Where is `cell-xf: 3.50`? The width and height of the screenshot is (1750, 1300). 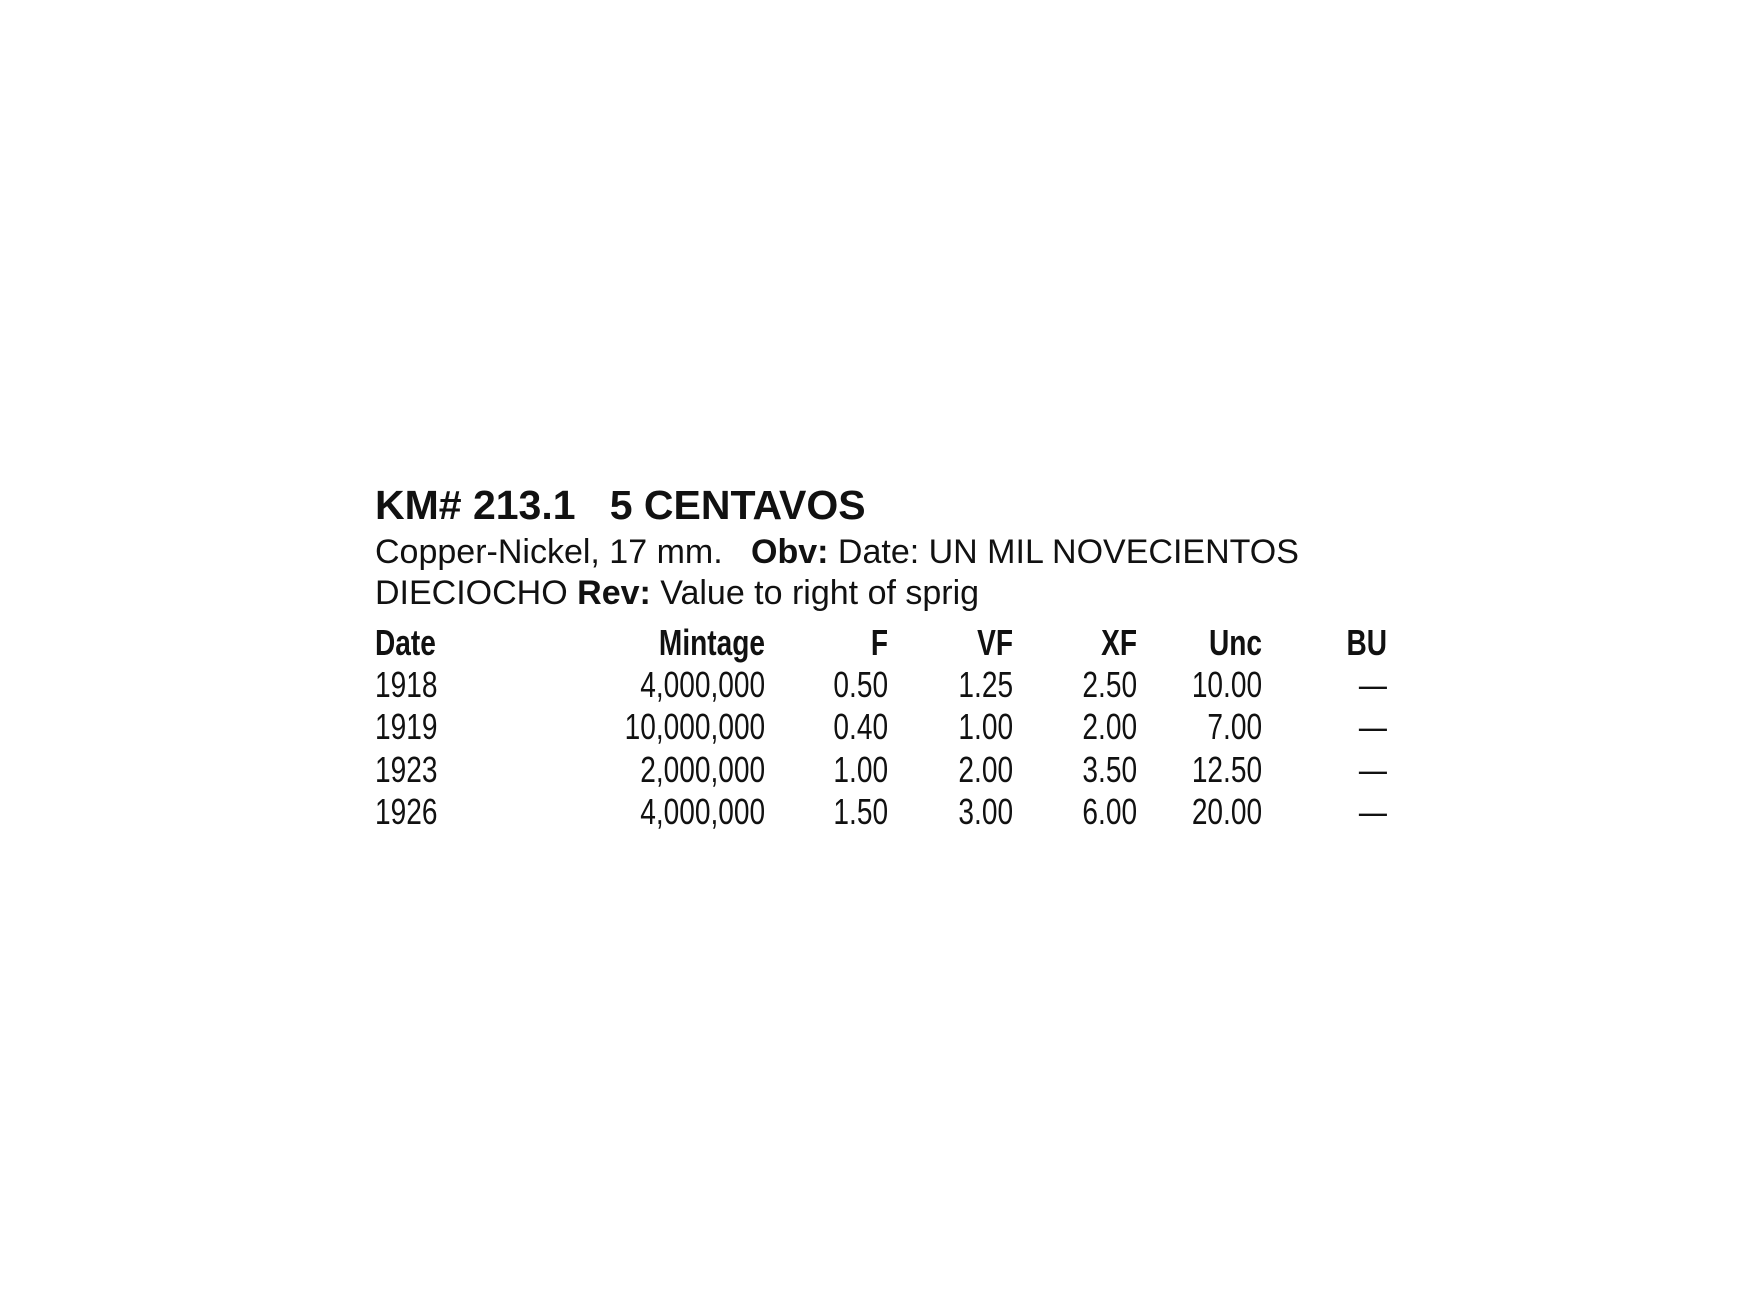 cell-xf: 3.50 is located at coordinates (1109, 769).